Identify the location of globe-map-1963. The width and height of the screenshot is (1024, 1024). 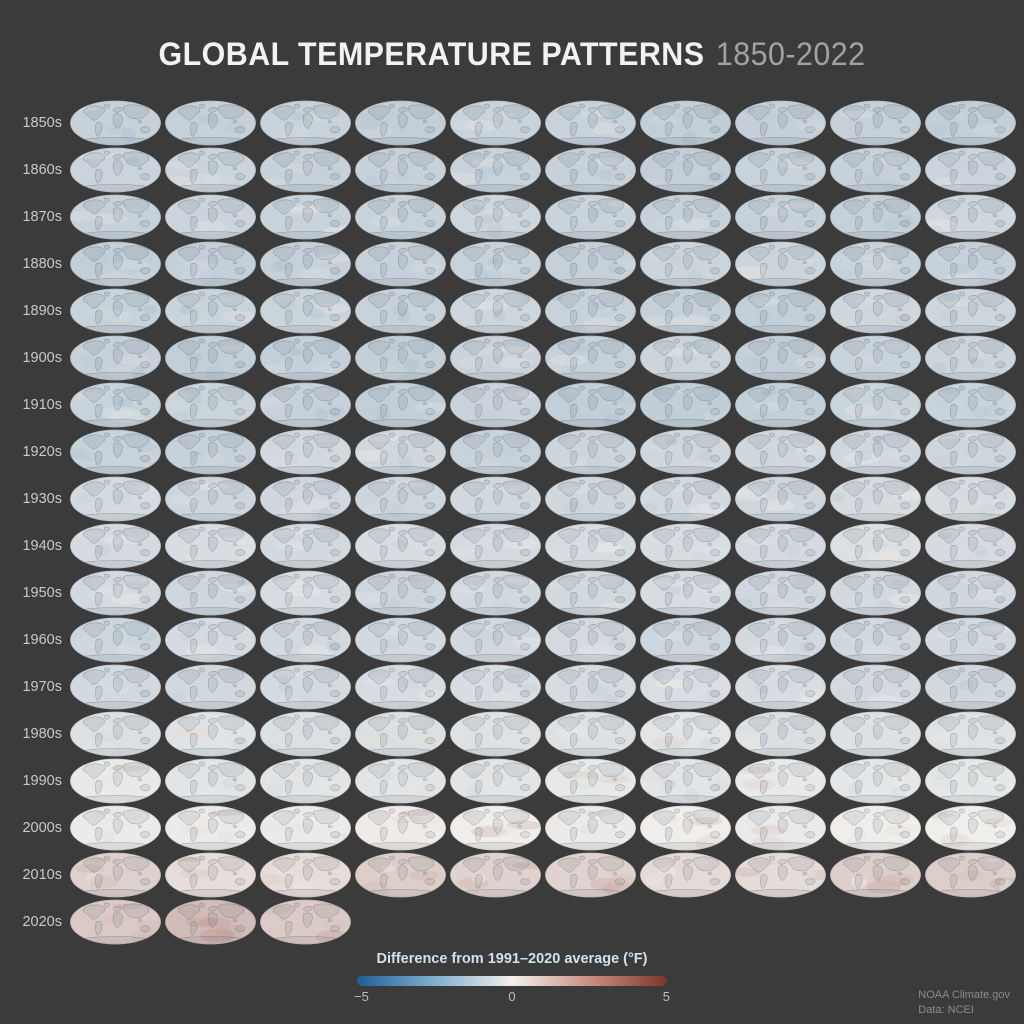
(400, 639).